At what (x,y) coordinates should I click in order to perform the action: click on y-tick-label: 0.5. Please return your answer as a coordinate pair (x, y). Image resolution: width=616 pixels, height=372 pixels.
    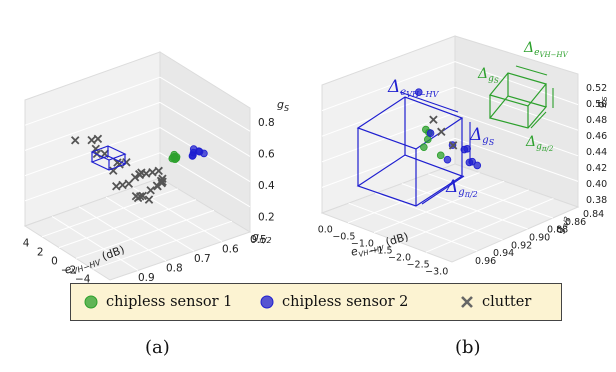
    Looking at the image, I should click on (258, 240).